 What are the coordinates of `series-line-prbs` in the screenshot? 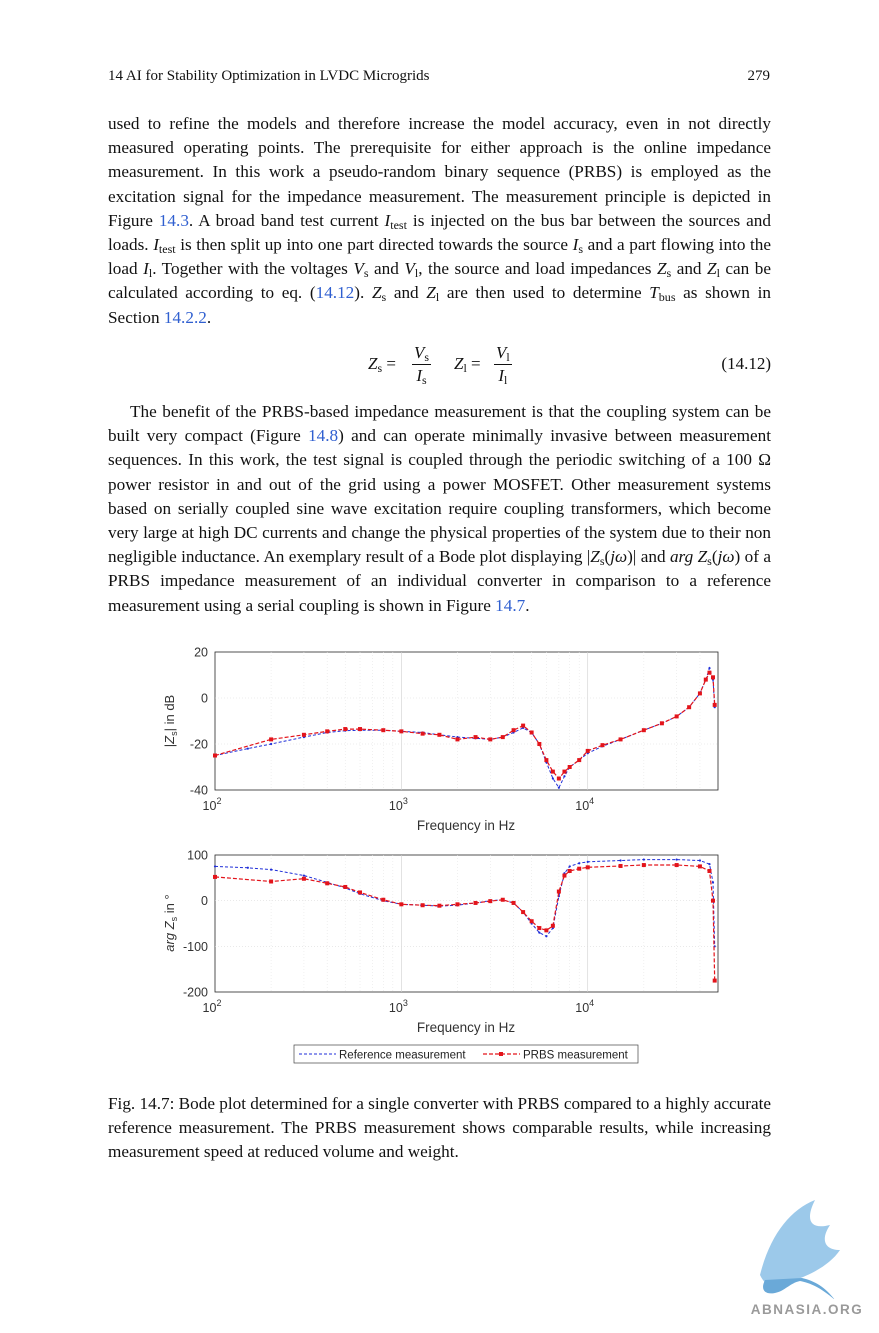 It's located at (465, 922).